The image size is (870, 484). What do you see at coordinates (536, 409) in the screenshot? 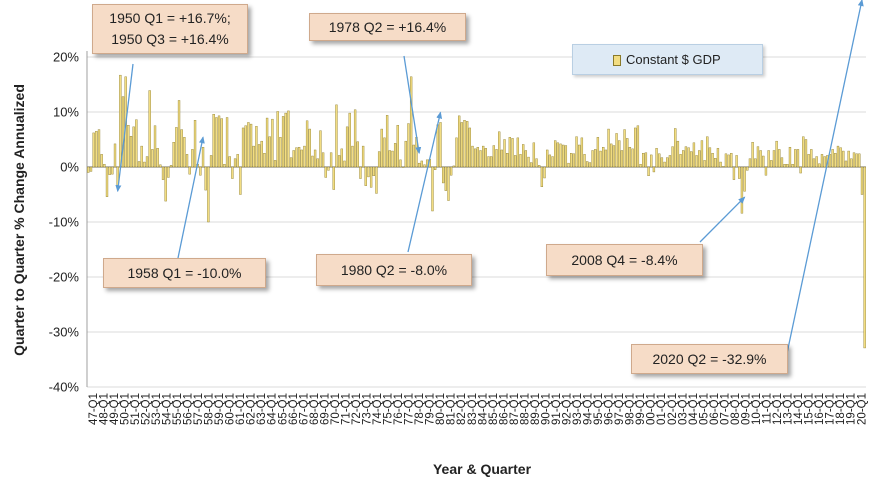
I see `x-tick-label: 89-Q1` at bounding box center [536, 409].